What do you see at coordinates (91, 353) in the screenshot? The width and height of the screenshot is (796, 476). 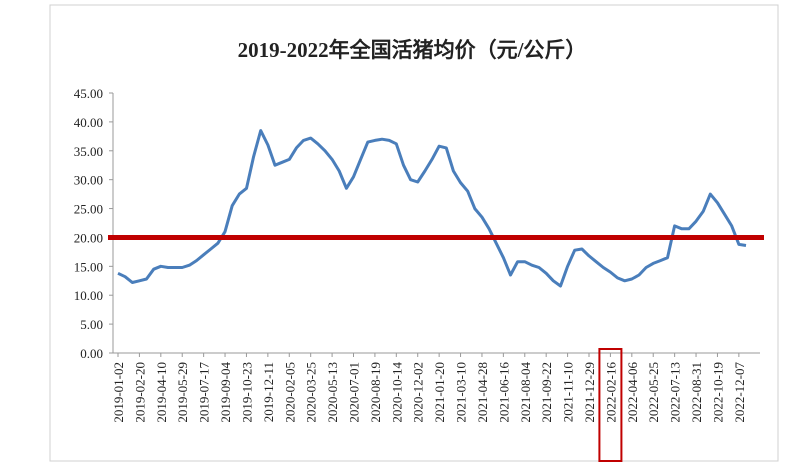 I see `y-tick-label: 0.00` at bounding box center [91, 353].